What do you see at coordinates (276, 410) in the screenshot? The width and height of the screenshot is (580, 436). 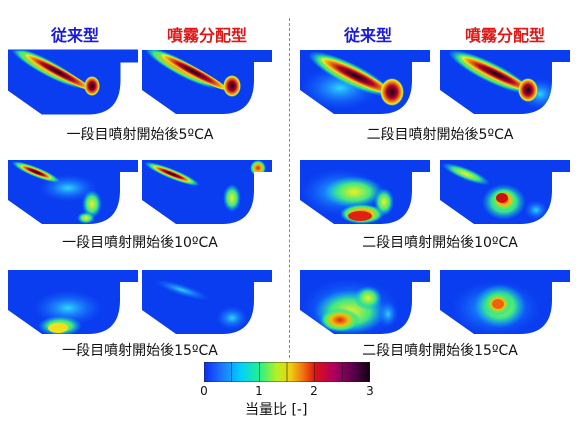 I see `colorbar-label: 当量比 [-]` at bounding box center [276, 410].